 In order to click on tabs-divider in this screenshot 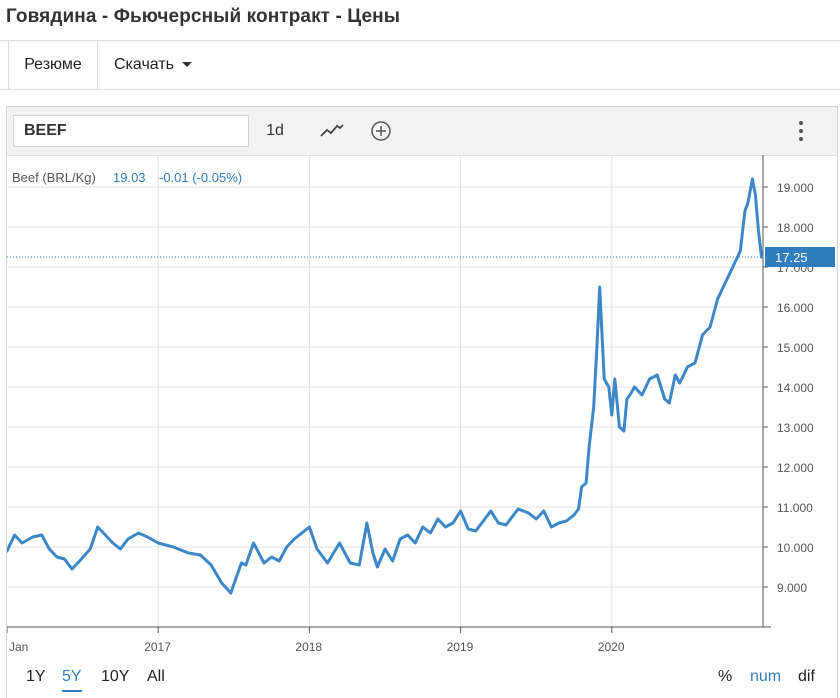, I will do `click(420, 89)`.